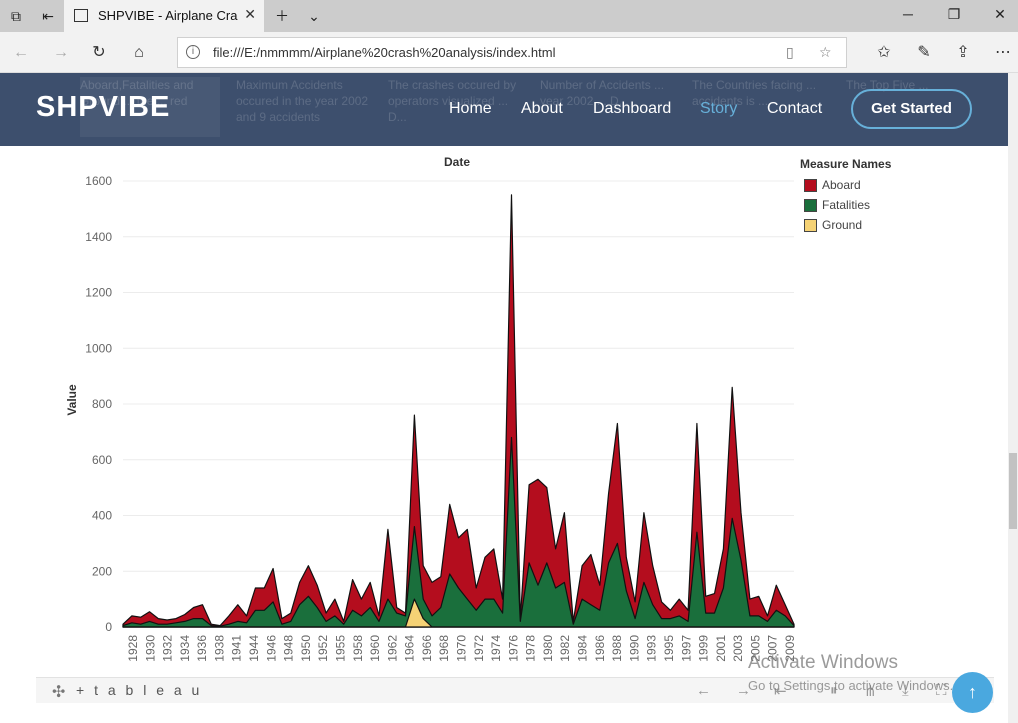  Describe the element at coordinates (219, 648) in the screenshot. I see `x-tick-label: 1938` at that location.